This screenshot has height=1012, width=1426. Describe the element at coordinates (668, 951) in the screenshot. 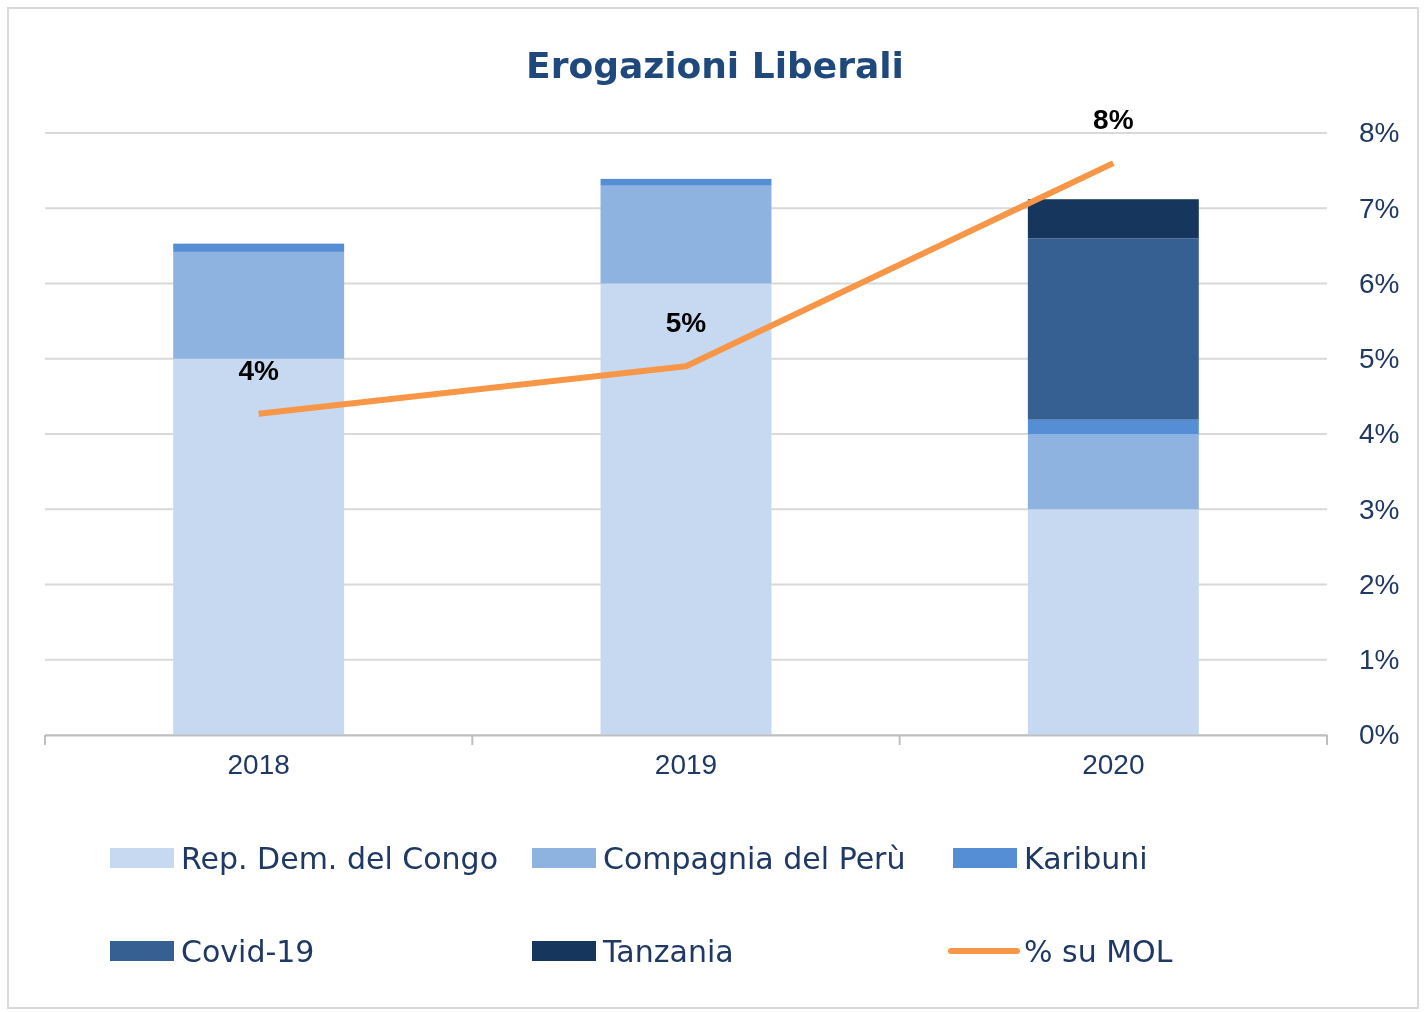

I see `legend-label: Tanzania` at that location.